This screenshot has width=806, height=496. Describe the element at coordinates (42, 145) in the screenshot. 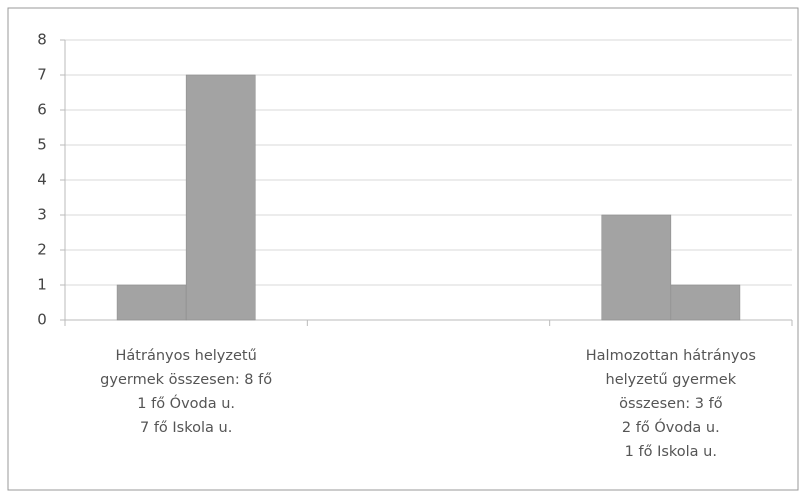

I see `y-tick-label: 5` at that location.